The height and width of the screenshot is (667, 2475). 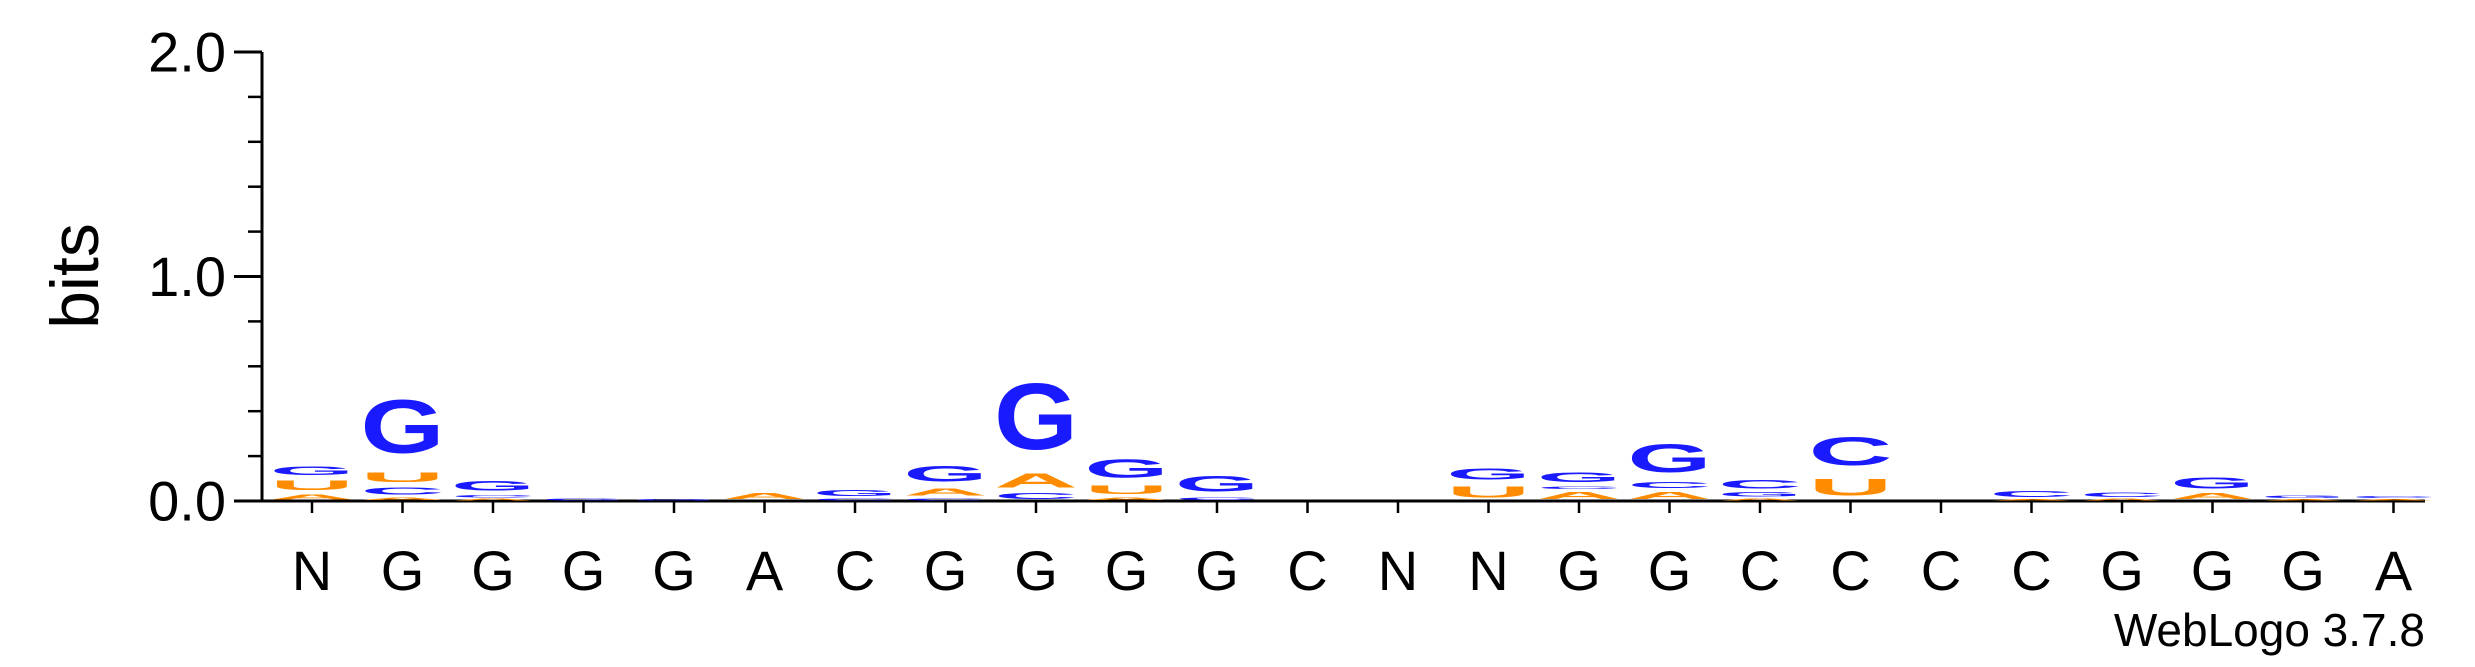 I want to click on y-axis-ticks: 0.0 1.0 2.0, so click(x=205, y=277).